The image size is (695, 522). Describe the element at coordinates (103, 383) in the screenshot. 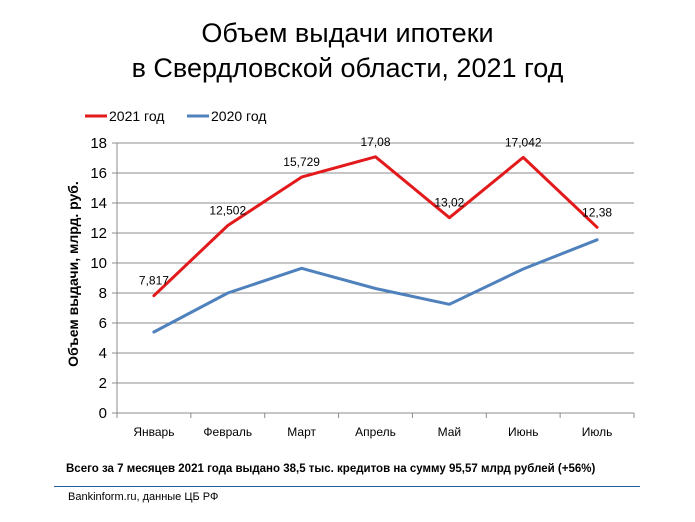

I see `y-tick-label: 2` at that location.